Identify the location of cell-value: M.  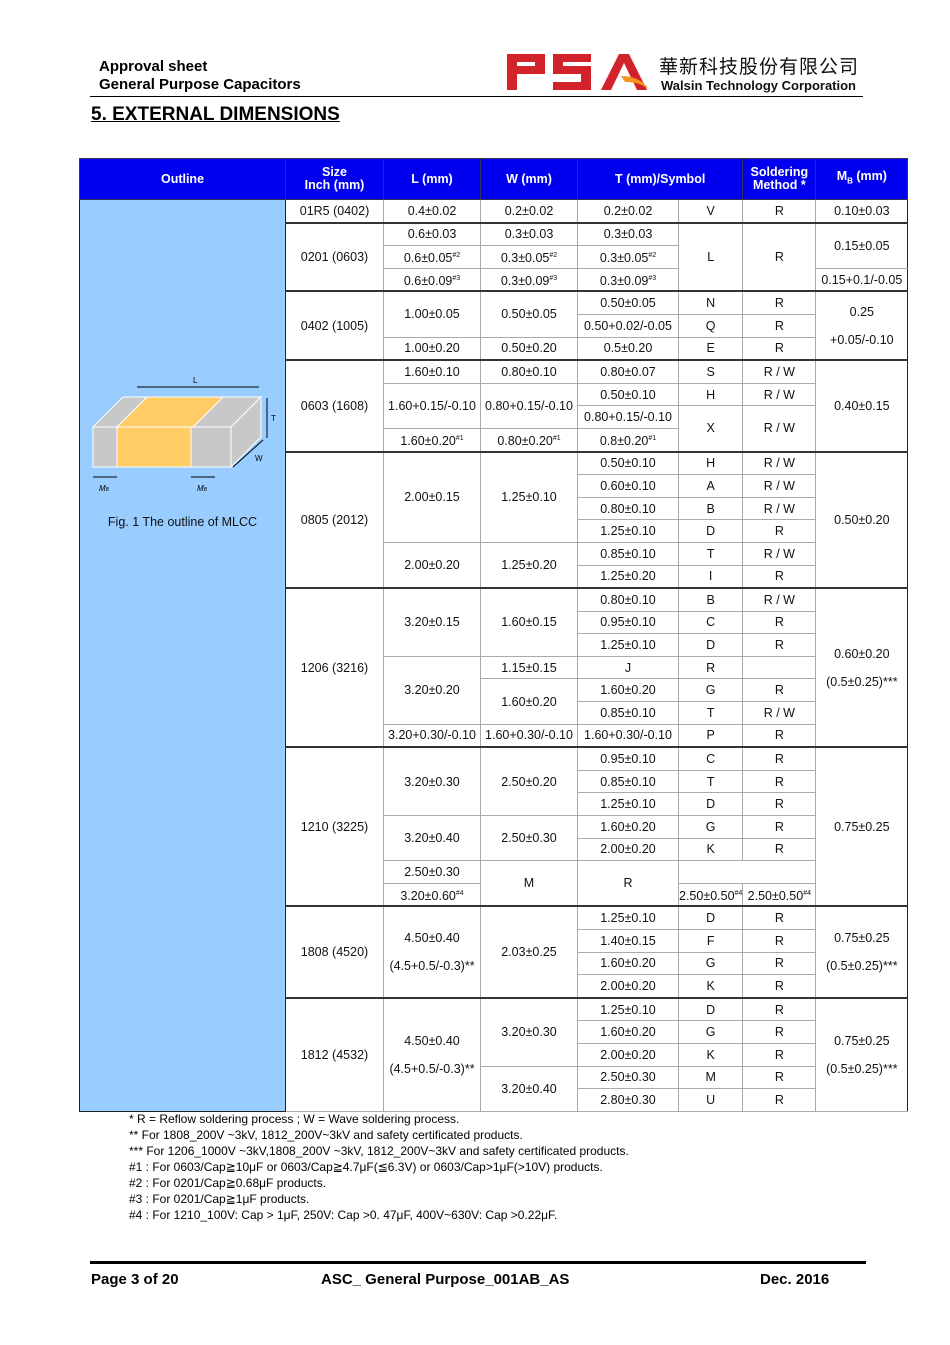
(529, 883).